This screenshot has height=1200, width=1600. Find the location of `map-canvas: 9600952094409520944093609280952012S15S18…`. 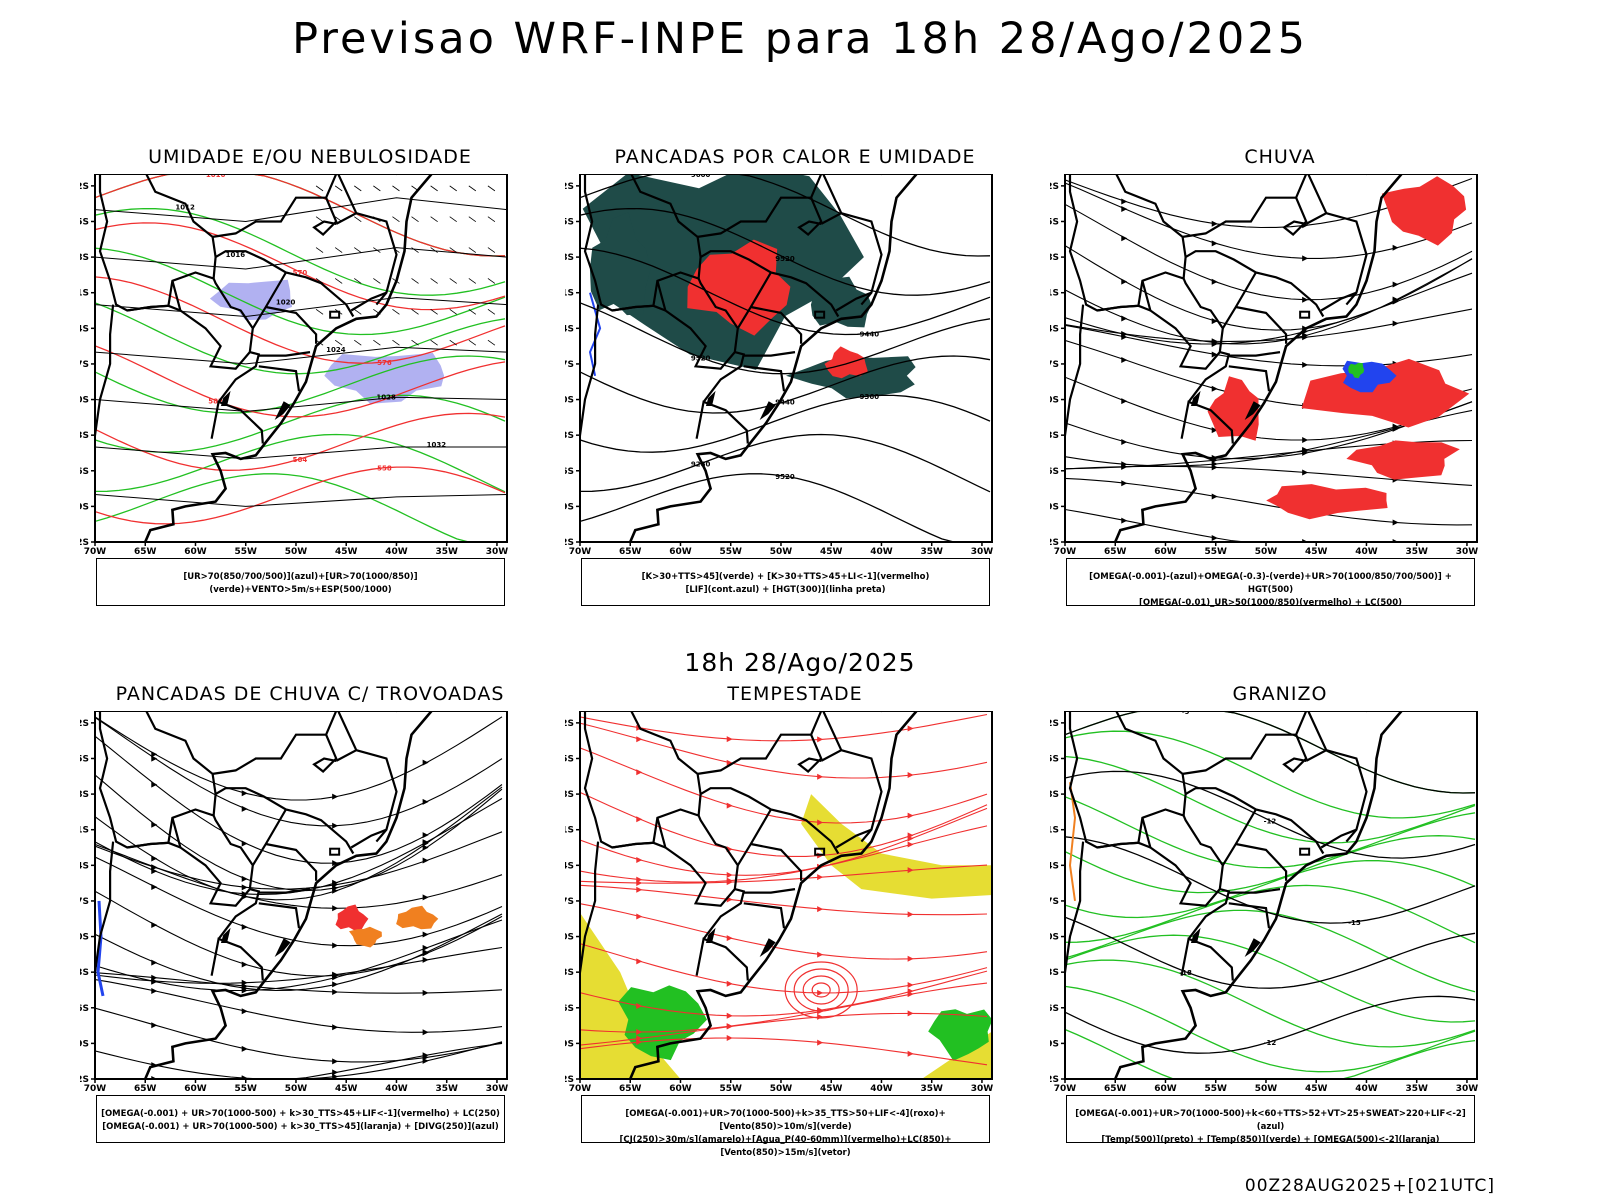

map-canvas: 9600952094409520944093609280952012S15S18… is located at coordinates (779, 365).